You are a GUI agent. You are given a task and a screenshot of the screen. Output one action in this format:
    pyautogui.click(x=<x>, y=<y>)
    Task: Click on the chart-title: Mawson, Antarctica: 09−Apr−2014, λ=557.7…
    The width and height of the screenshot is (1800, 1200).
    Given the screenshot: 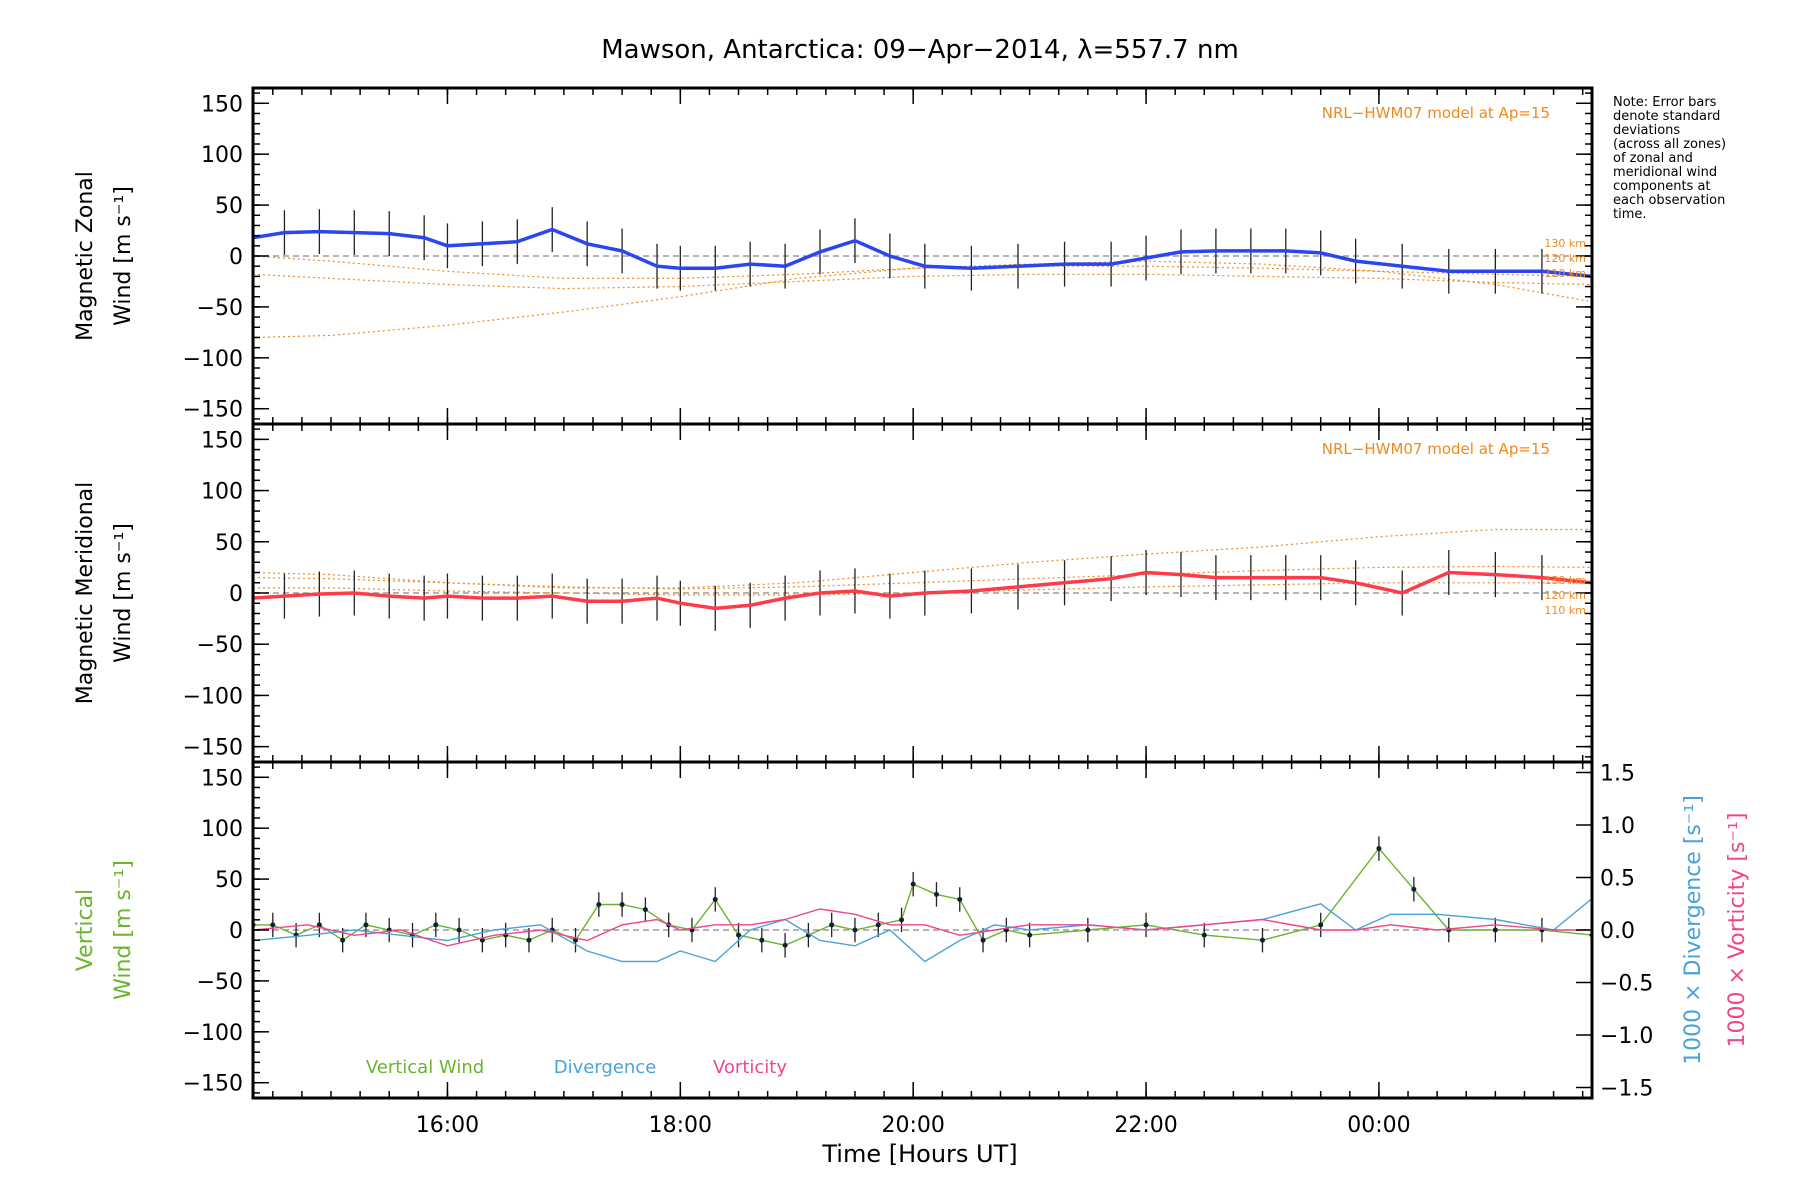 What is the action you would take?
    pyautogui.click(x=920, y=50)
    